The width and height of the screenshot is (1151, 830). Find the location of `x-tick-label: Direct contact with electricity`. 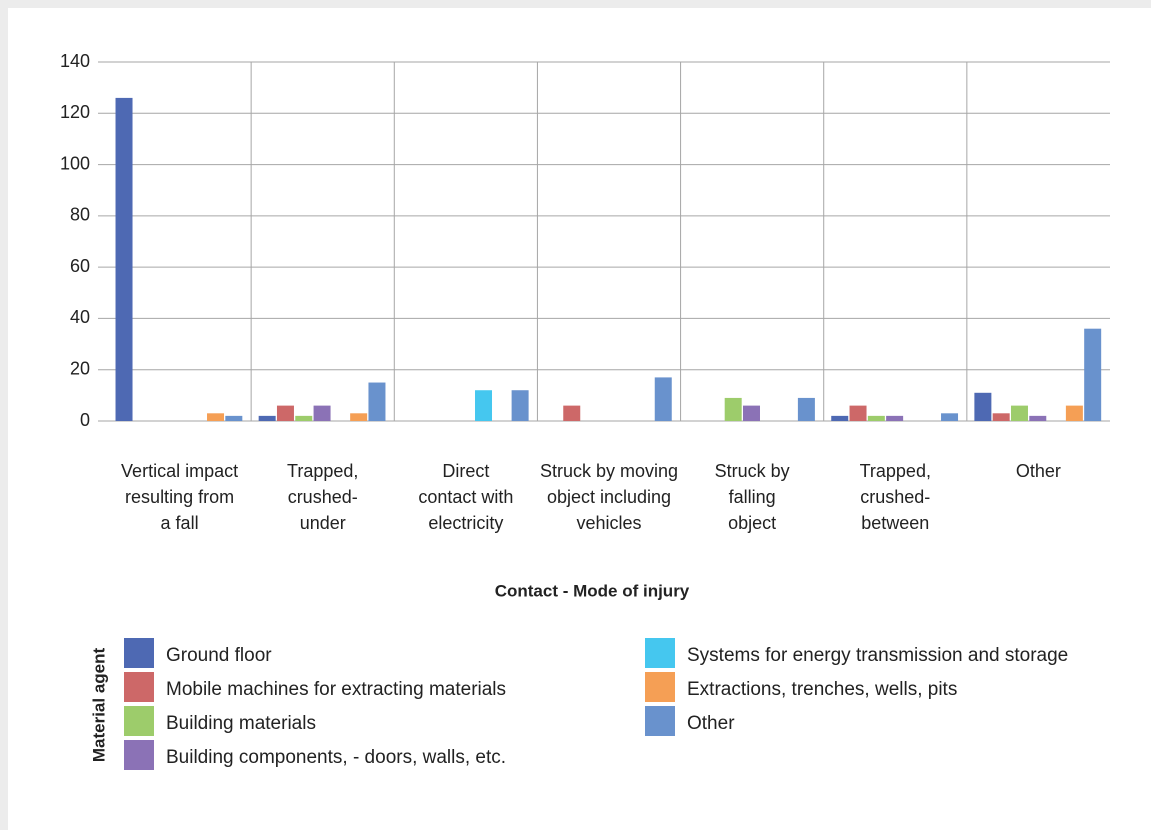

x-tick-label: Direct contact with electricity is located at coordinates (465, 497).